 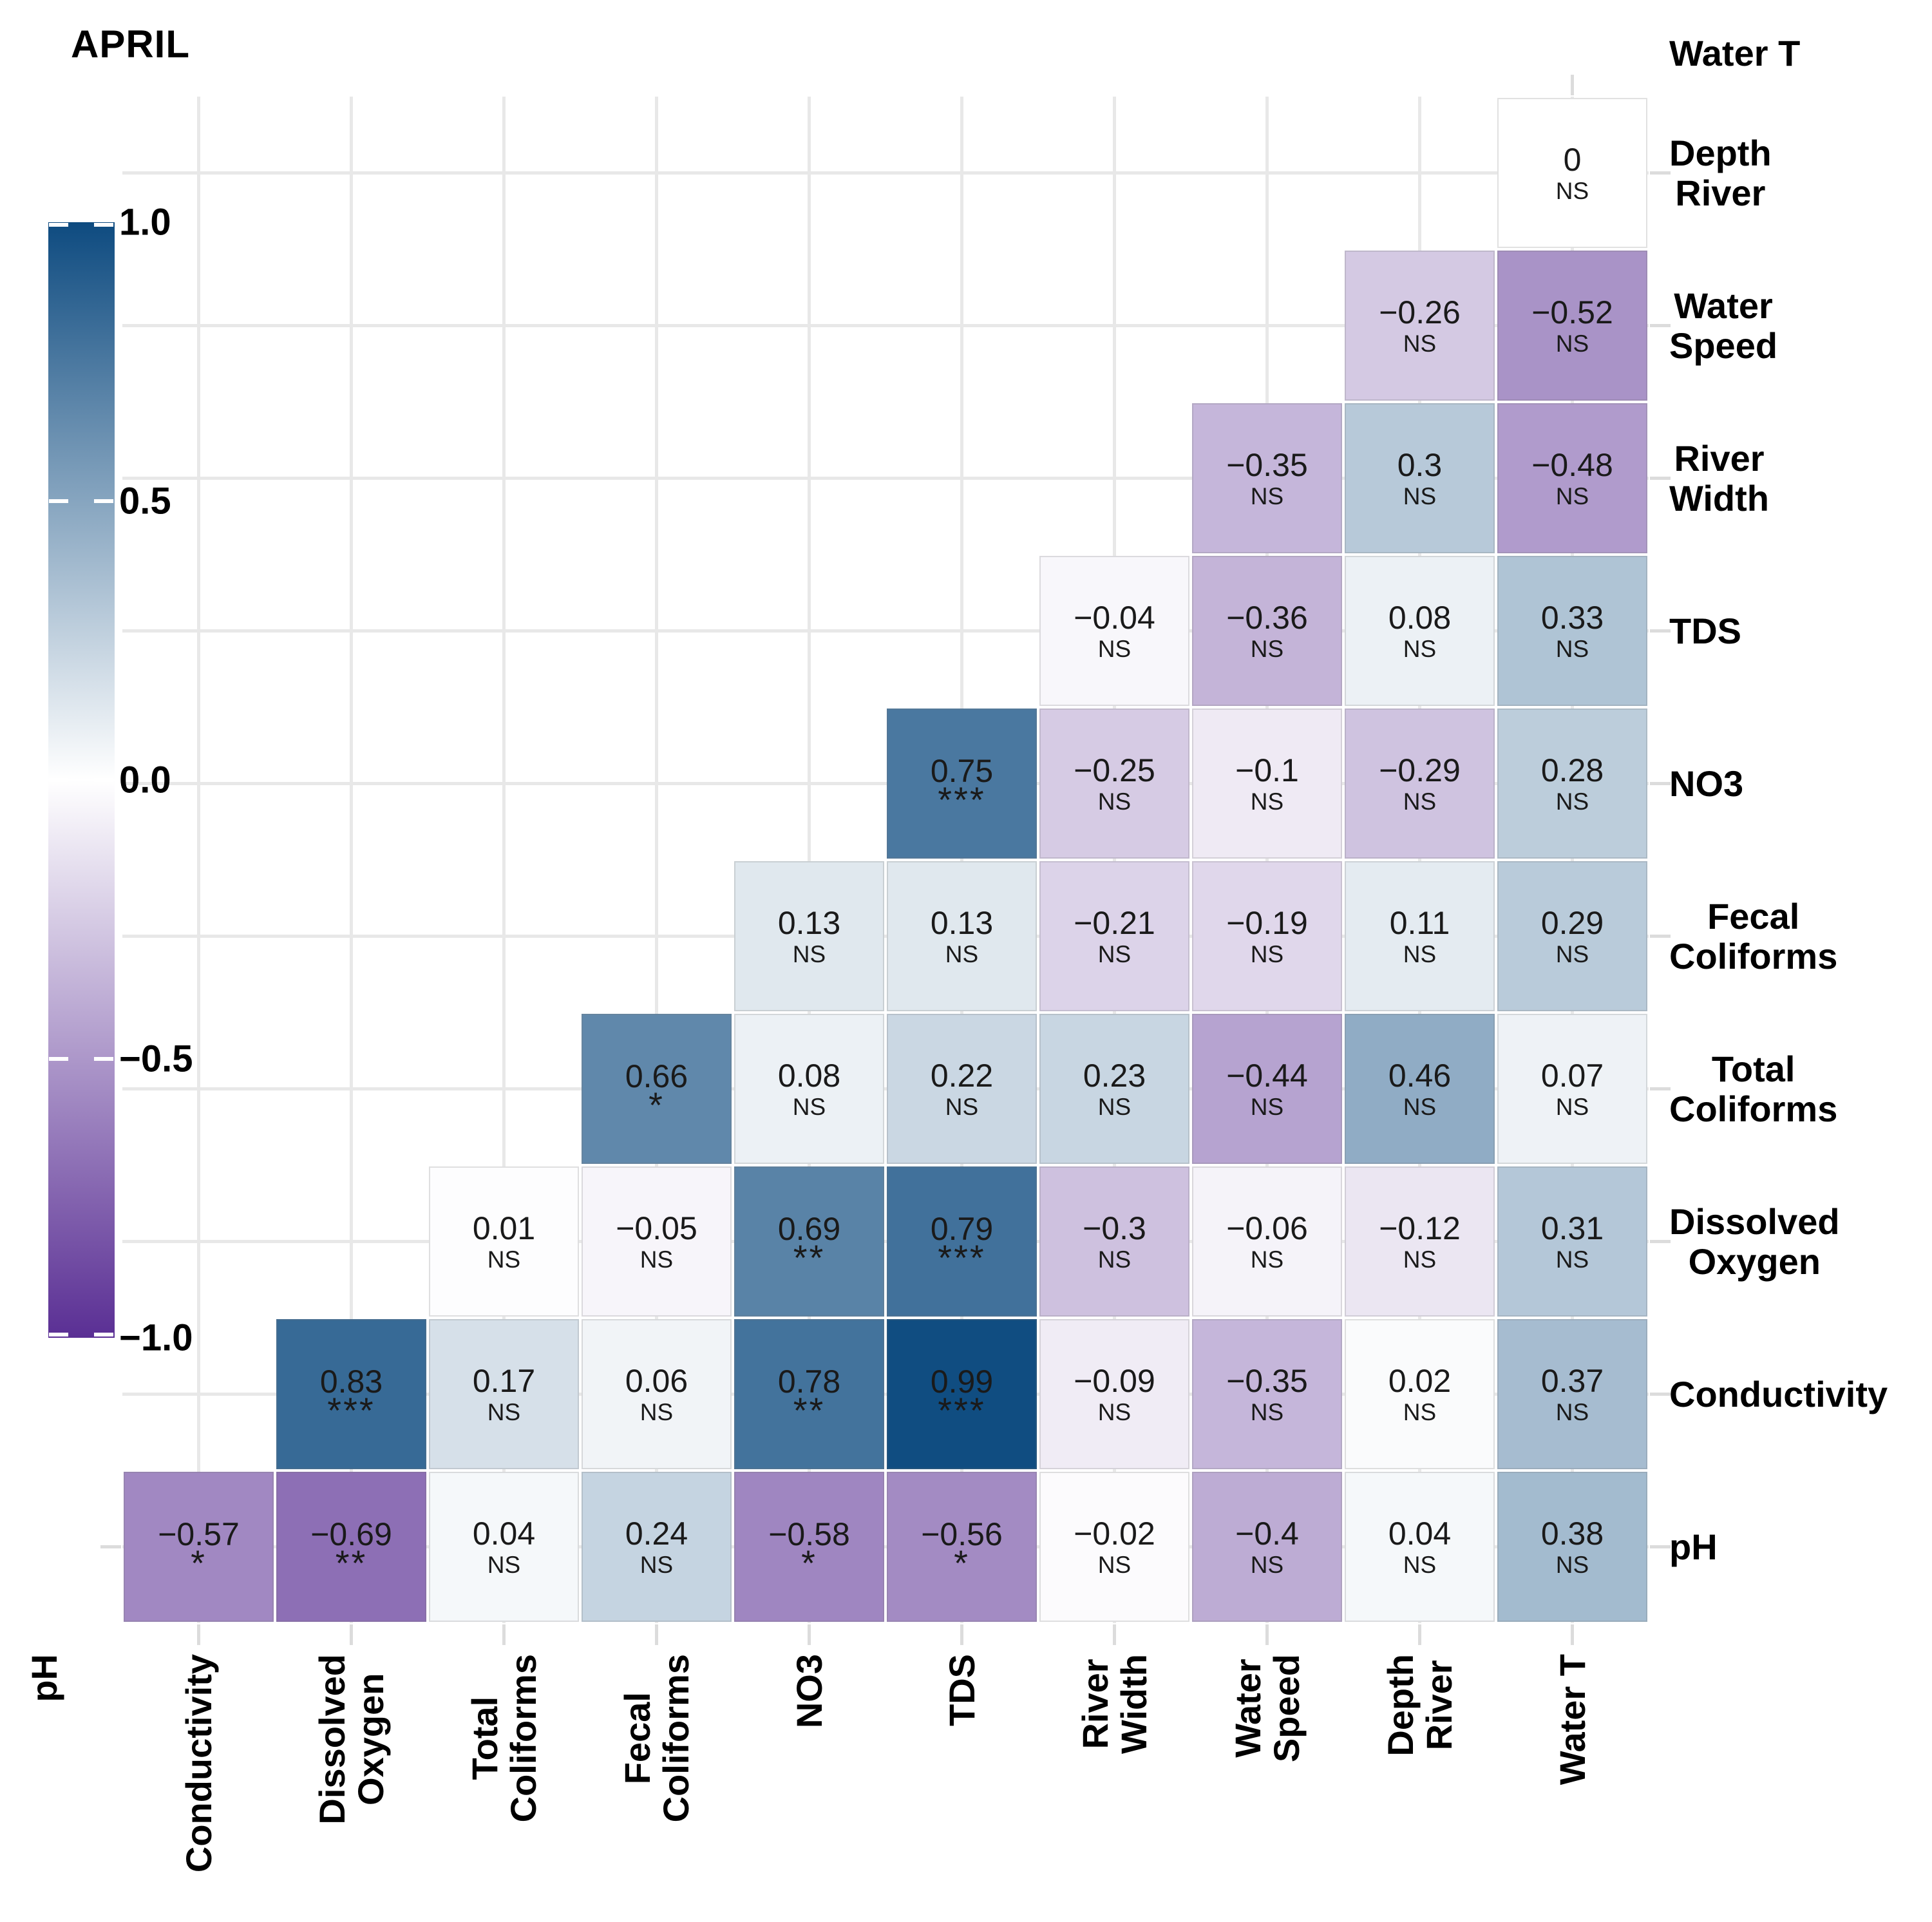 What do you see at coordinates (199, 1534) in the screenshot?
I see `cell-value: −0.57` at bounding box center [199, 1534].